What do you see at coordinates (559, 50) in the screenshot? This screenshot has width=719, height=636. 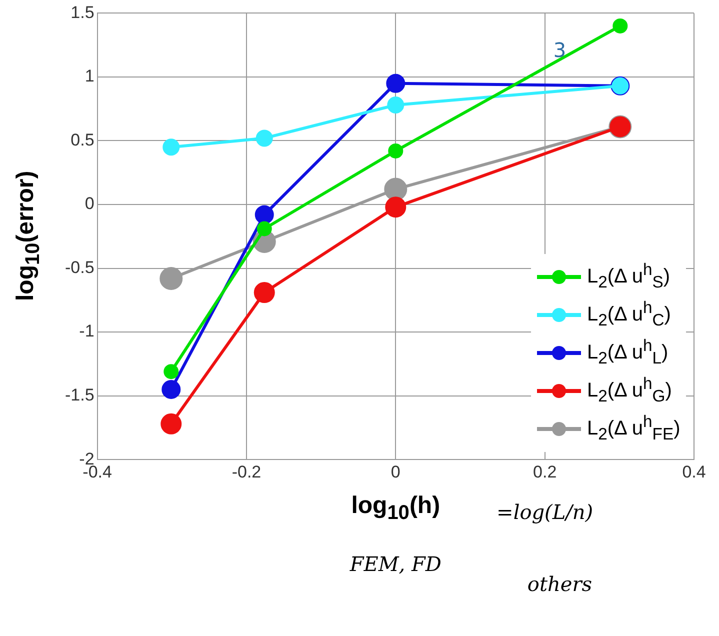 I see `annotation: 3` at bounding box center [559, 50].